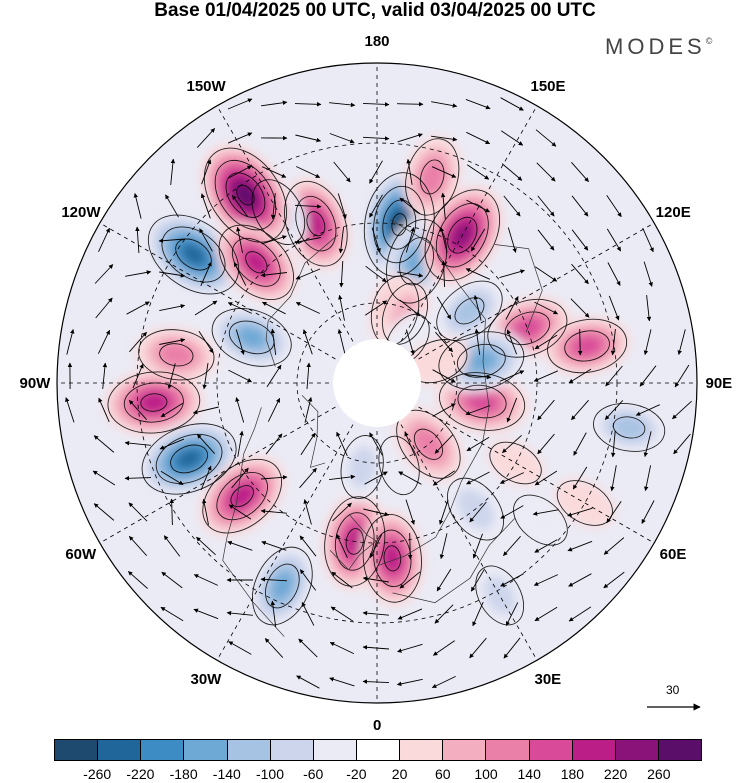 The height and width of the screenshot is (783, 750). What do you see at coordinates (548, 87) in the screenshot?
I see `longitude-label: 150E` at bounding box center [548, 87].